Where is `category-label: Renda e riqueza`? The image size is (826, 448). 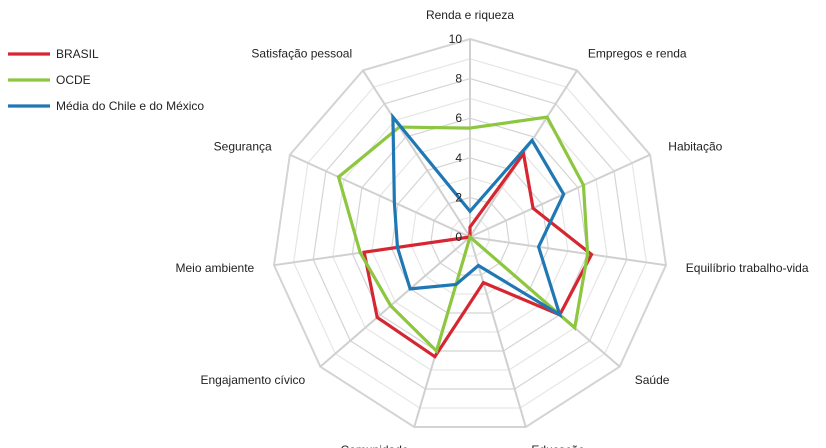 category-label: Renda e riqueza is located at coordinates (470, 15).